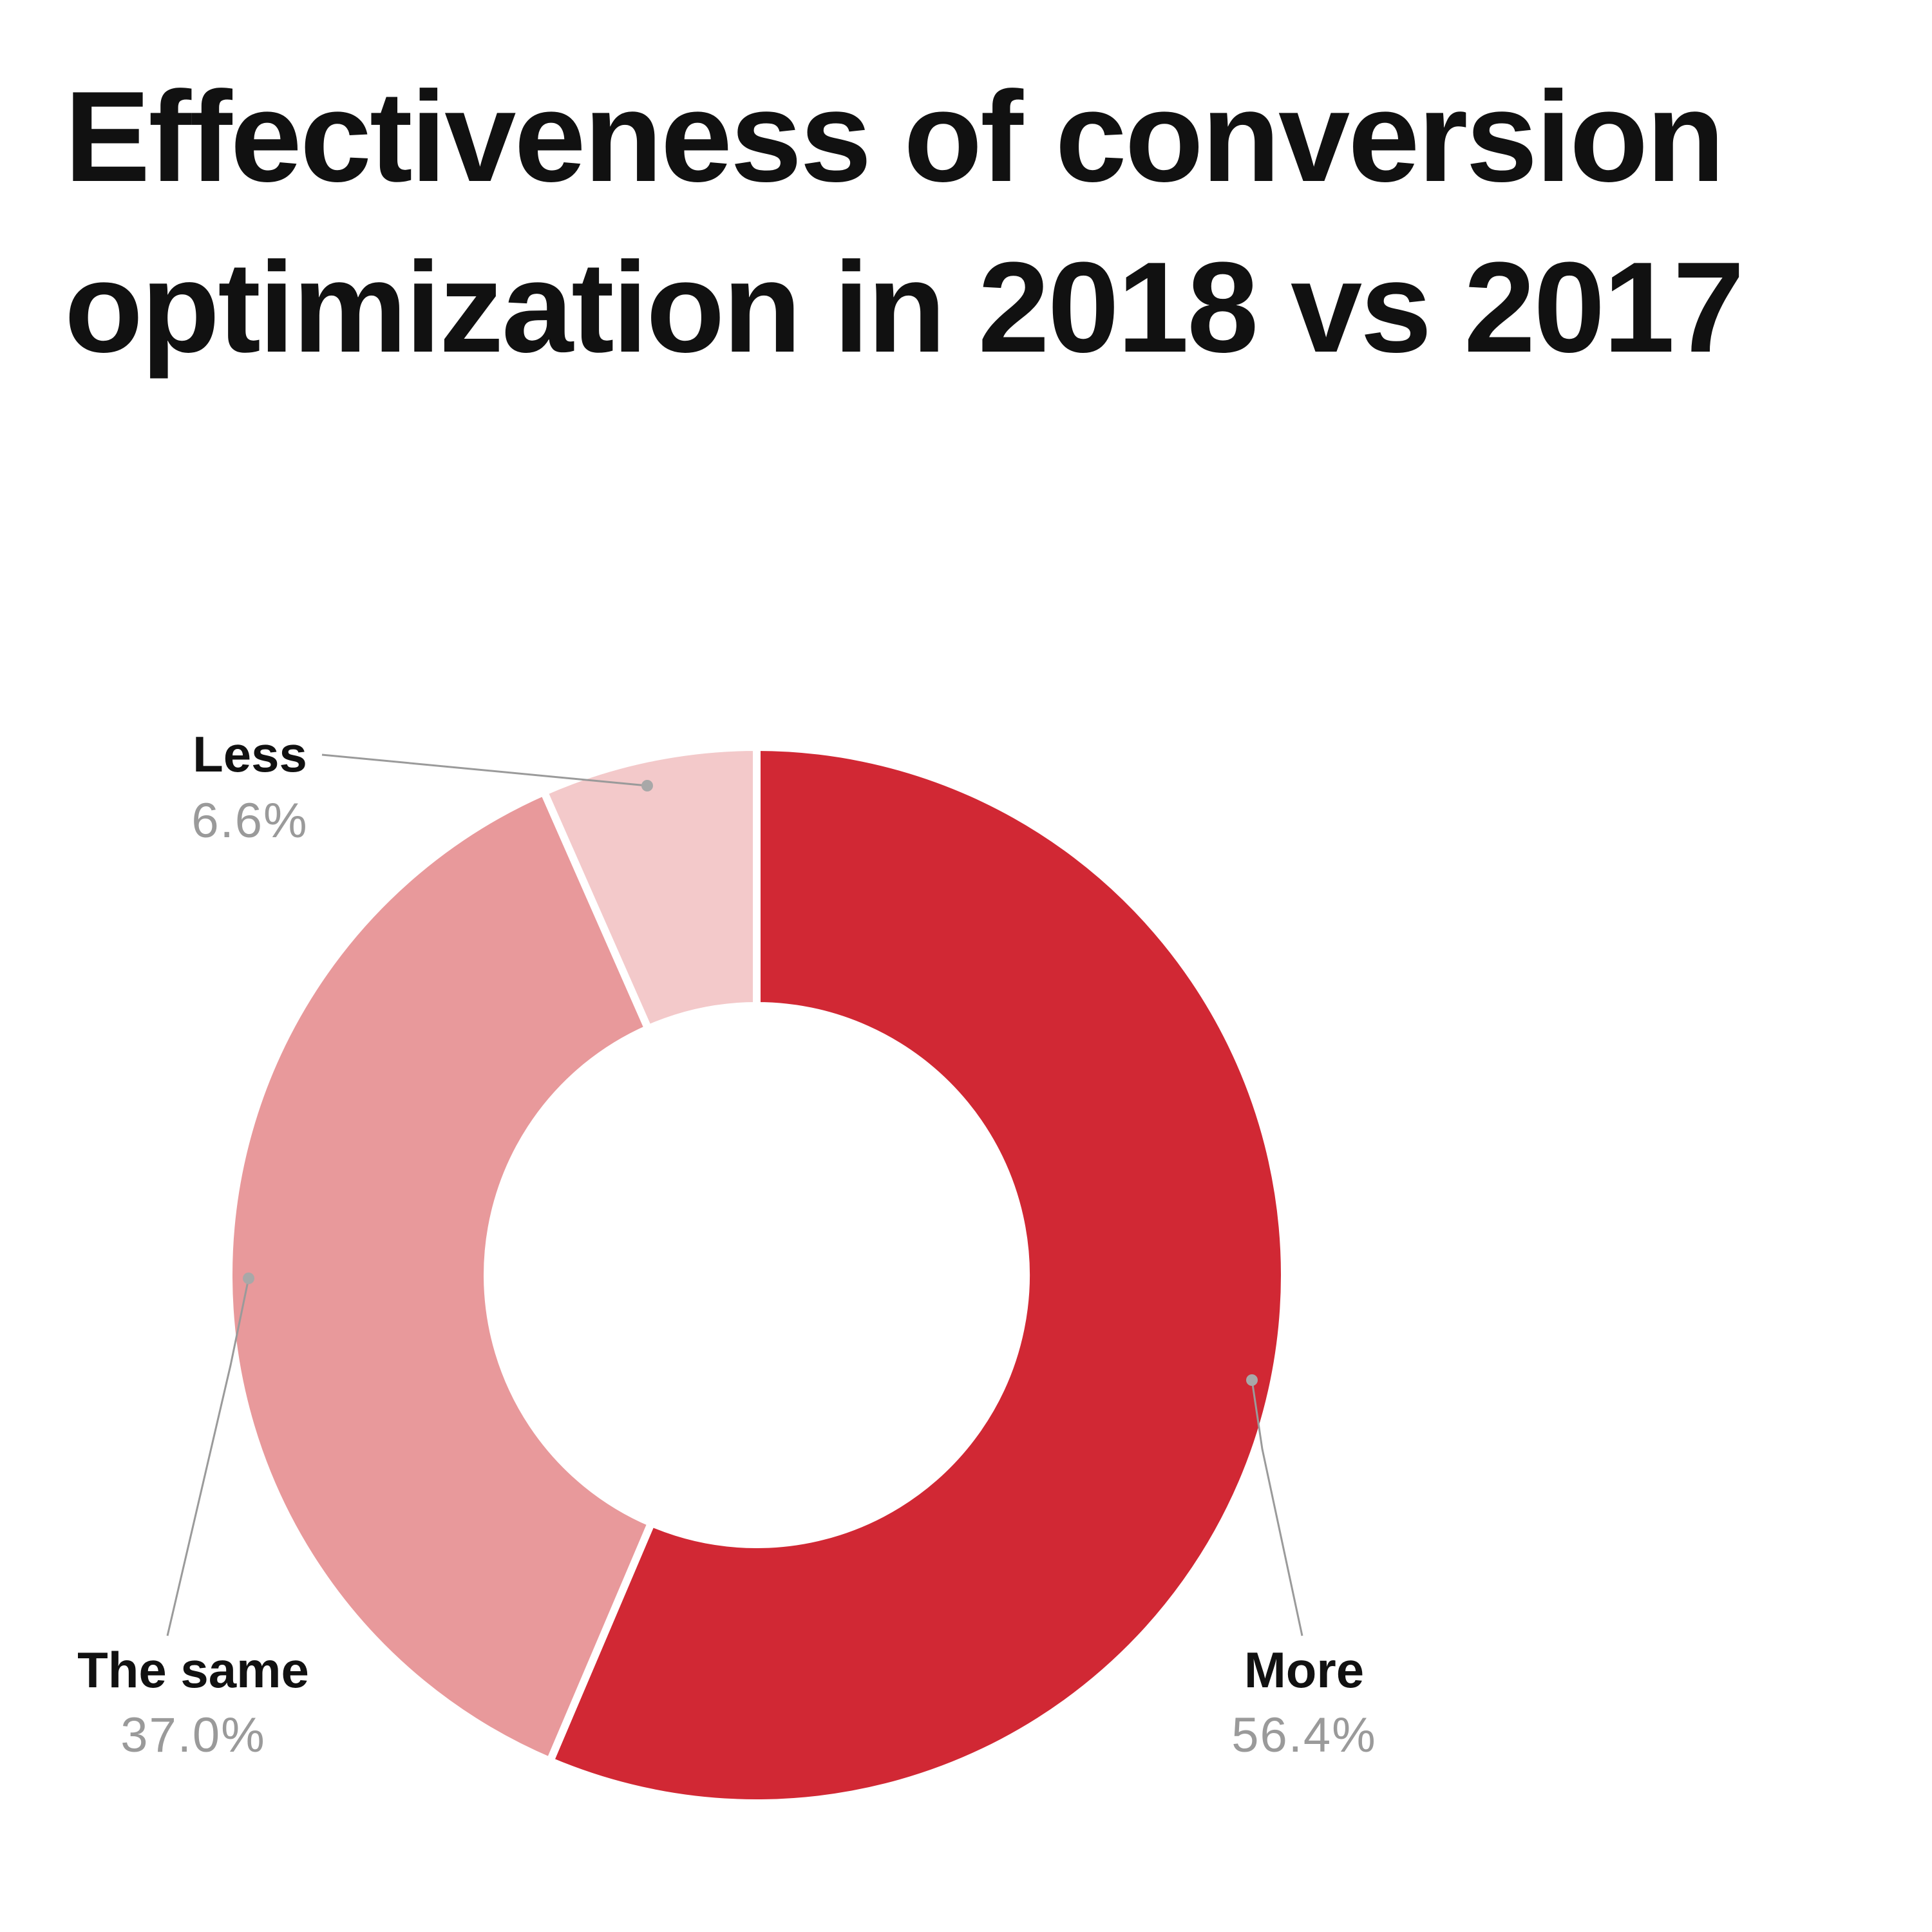 This screenshot has height=1932, width=1932. What do you see at coordinates (1304, 1735) in the screenshot?
I see `slice-value-more: 56.4%` at bounding box center [1304, 1735].